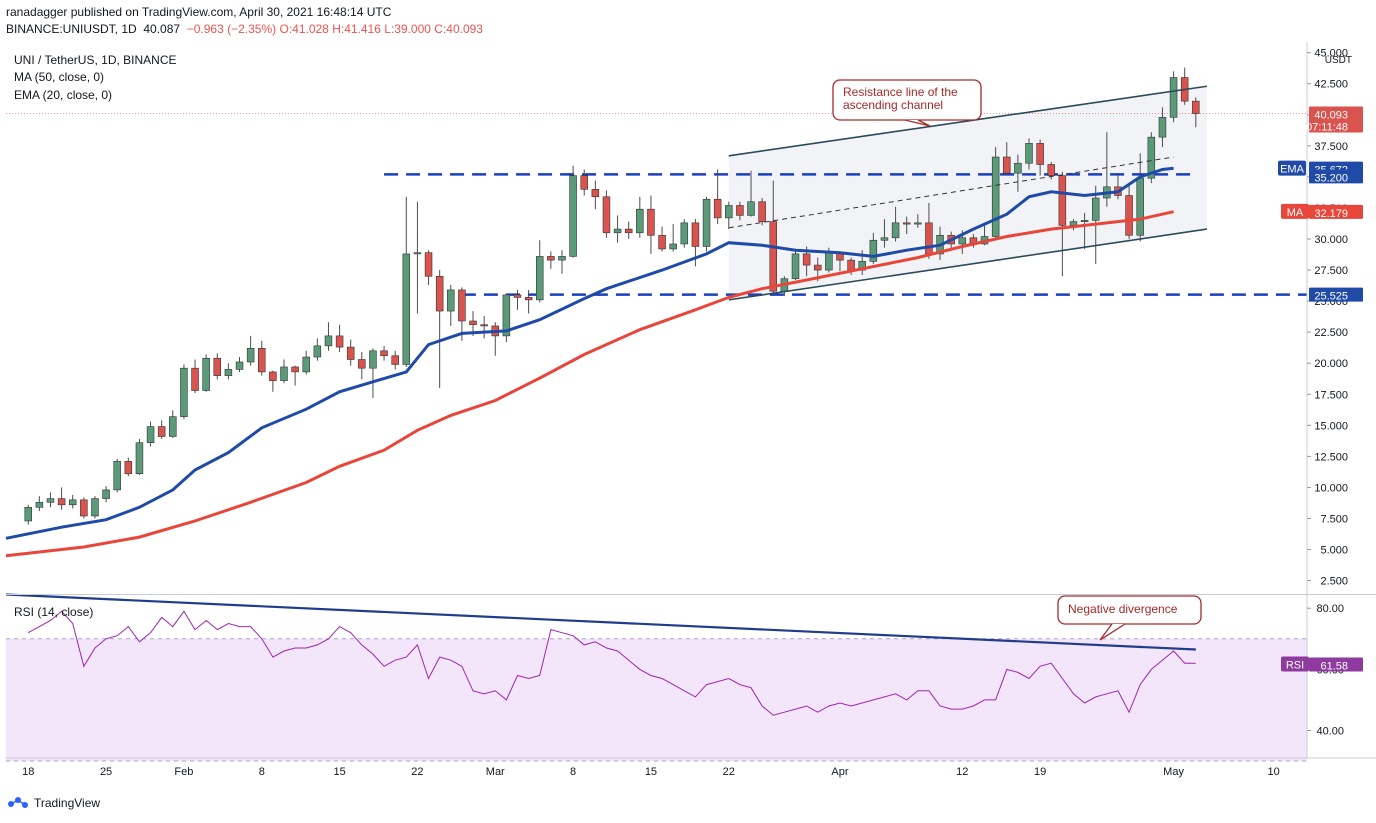 This screenshot has width=1376, height=823. What do you see at coordinates (1338, 60) in the screenshot?
I see `currency-label: USDT` at bounding box center [1338, 60].